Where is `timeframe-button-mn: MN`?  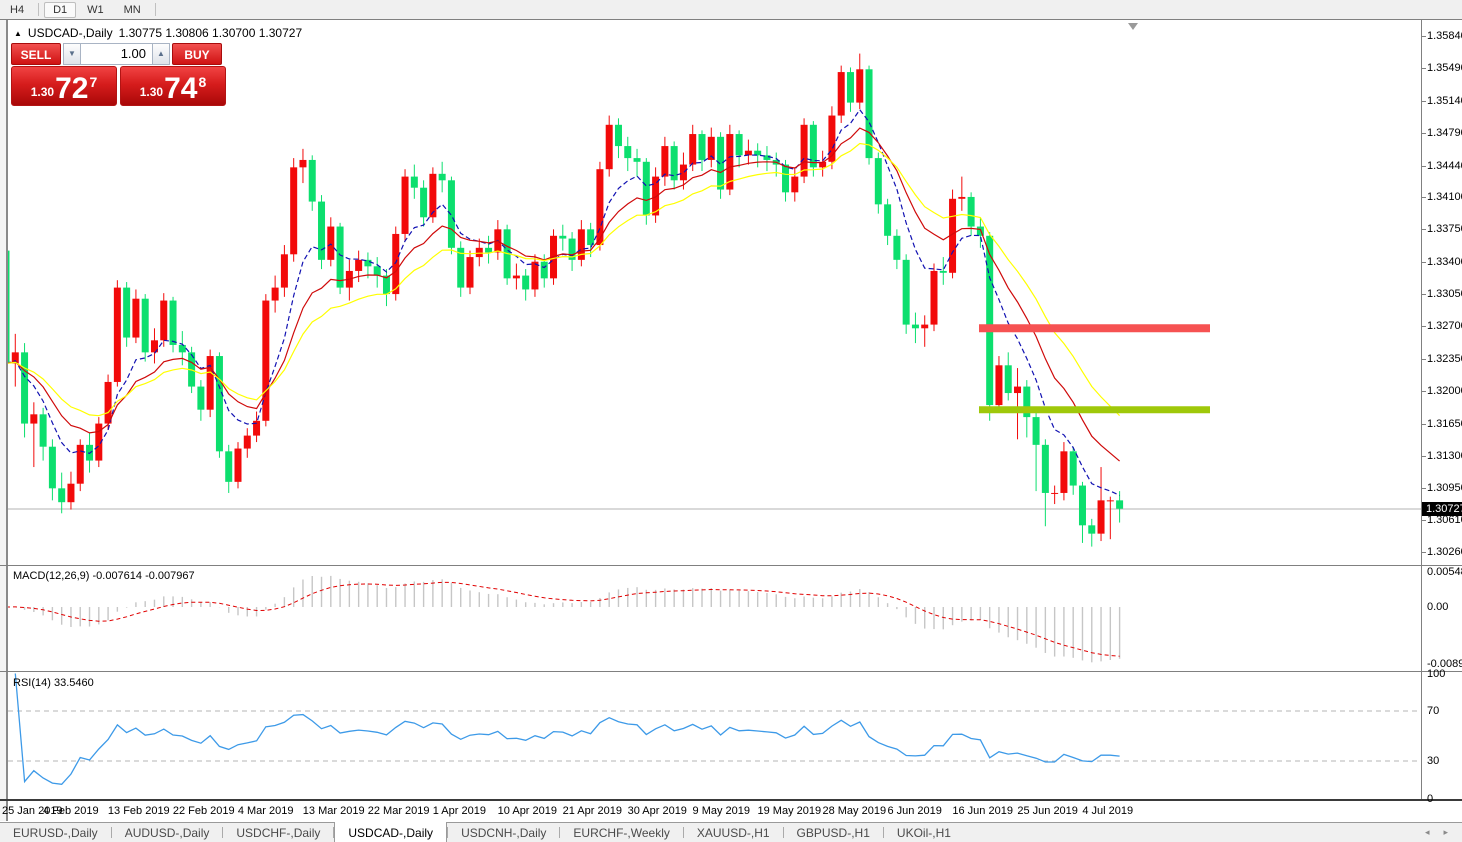 timeframe-button-mn: MN is located at coordinates (132, 9).